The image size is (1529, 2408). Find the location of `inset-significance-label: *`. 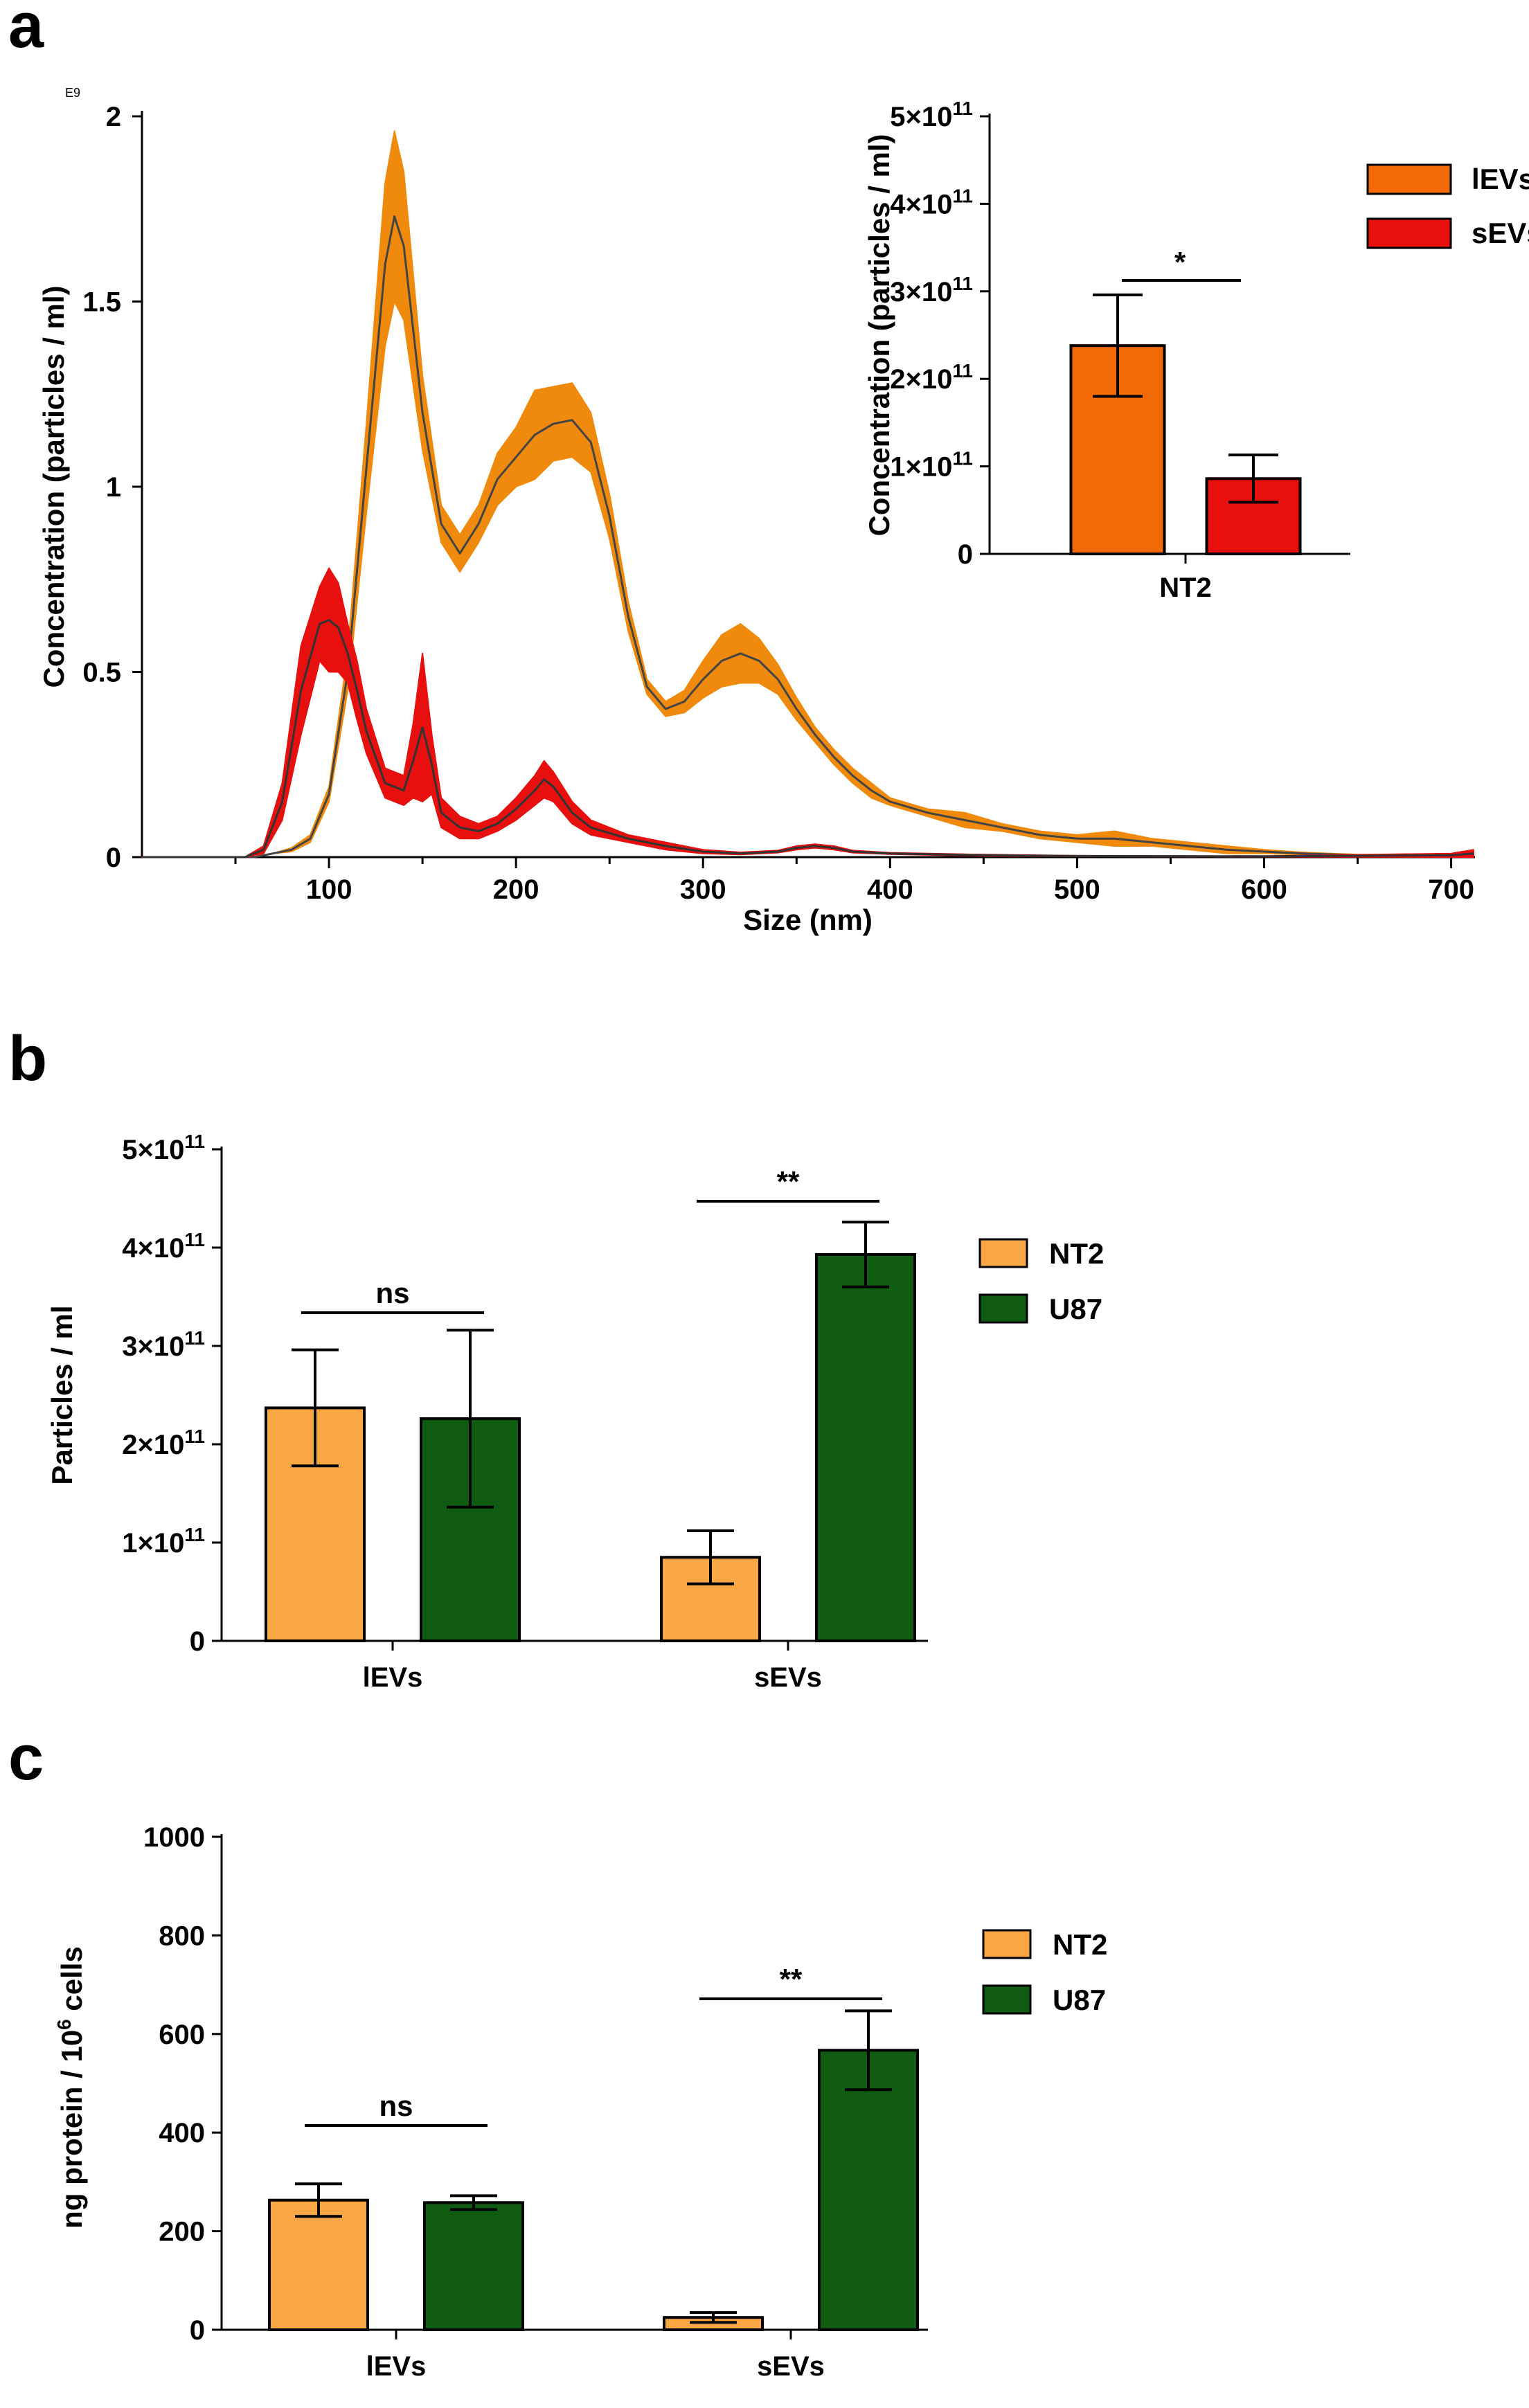

inset-significance-label: * is located at coordinates (1180, 262).